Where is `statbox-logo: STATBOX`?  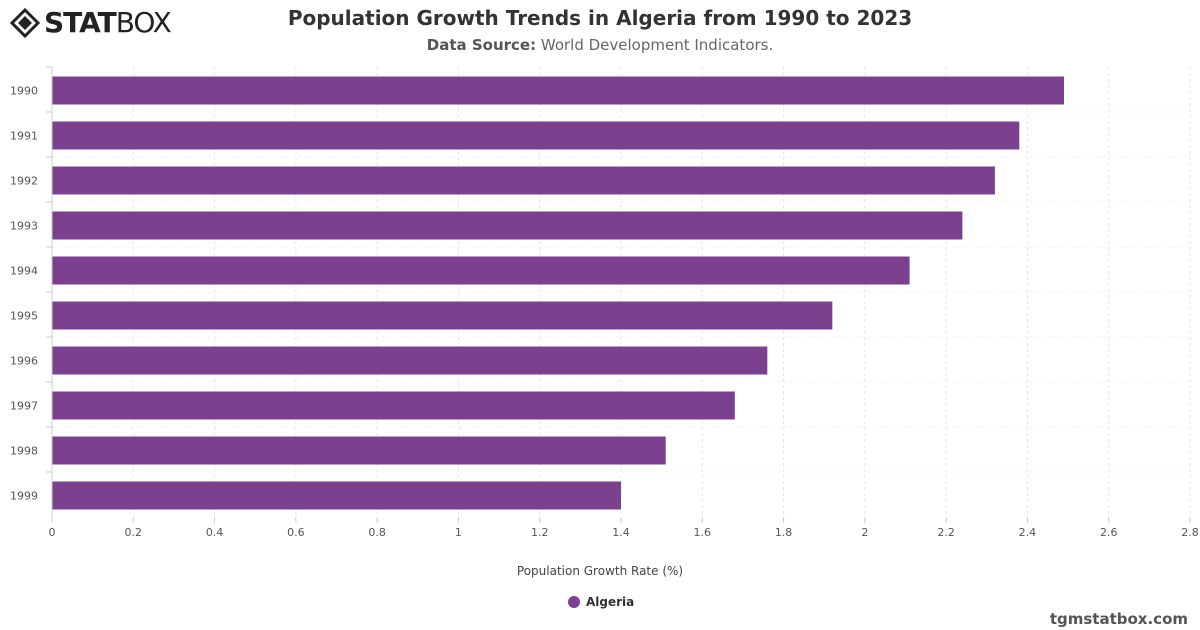 statbox-logo: STATBOX is located at coordinates (91, 22).